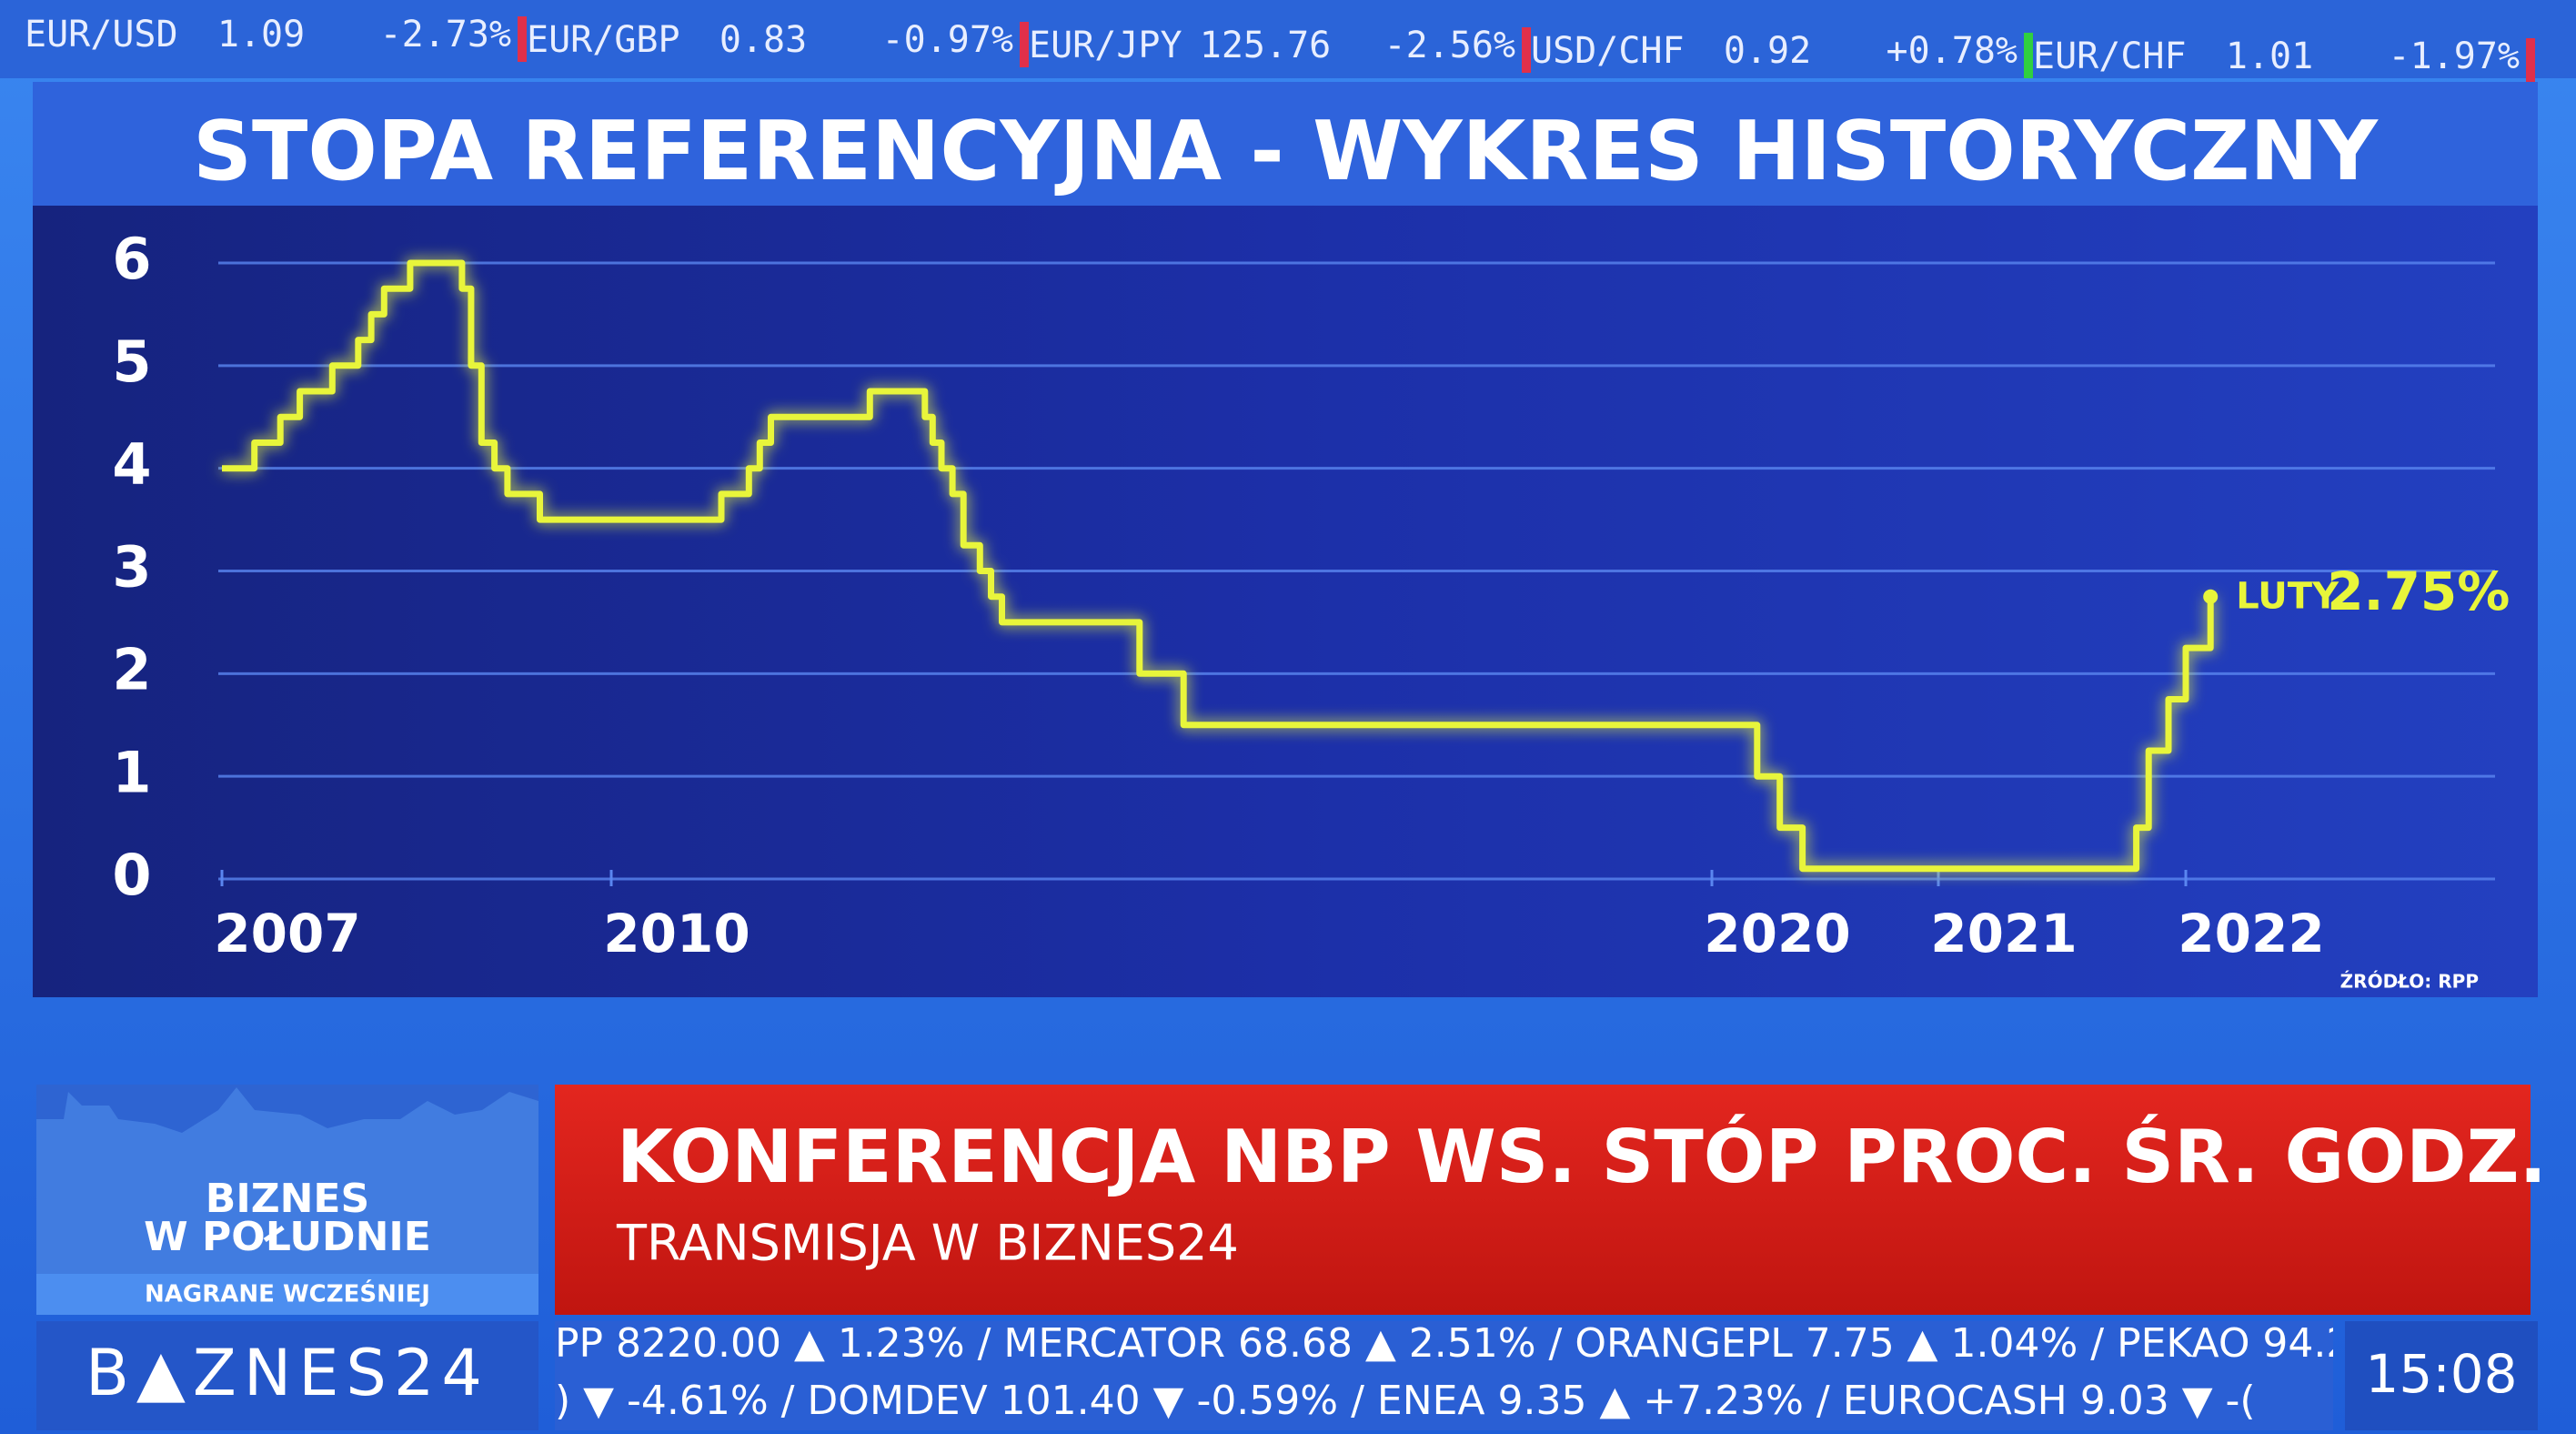 The height and width of the screenshot is (1434, 2576). What do you see at coordinates (131, 772) in the screenshot?
I see `y-tick-label: 1` at bounding box center [131, 772].